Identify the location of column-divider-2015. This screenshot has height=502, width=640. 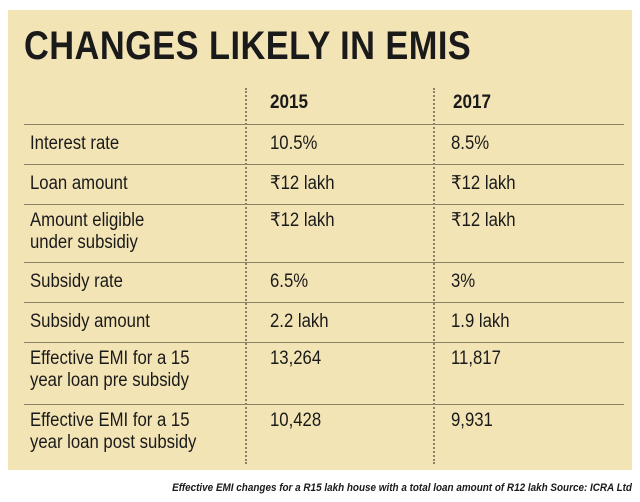
(246, 276).